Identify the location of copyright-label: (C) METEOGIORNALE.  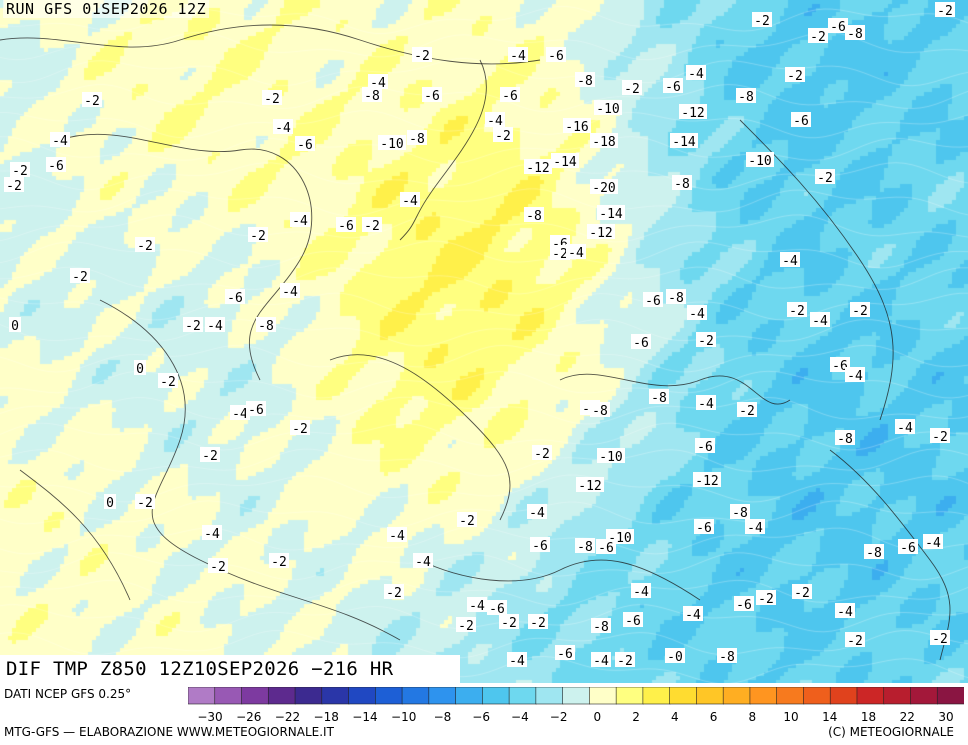
(891, 732).